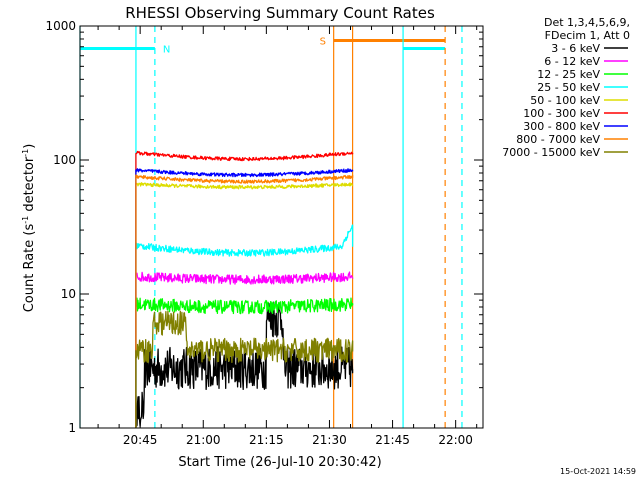 This screenshot has height=480, width=640. I want to click on legend-label-8: 800 - 7000 keV, so click(558, 139).